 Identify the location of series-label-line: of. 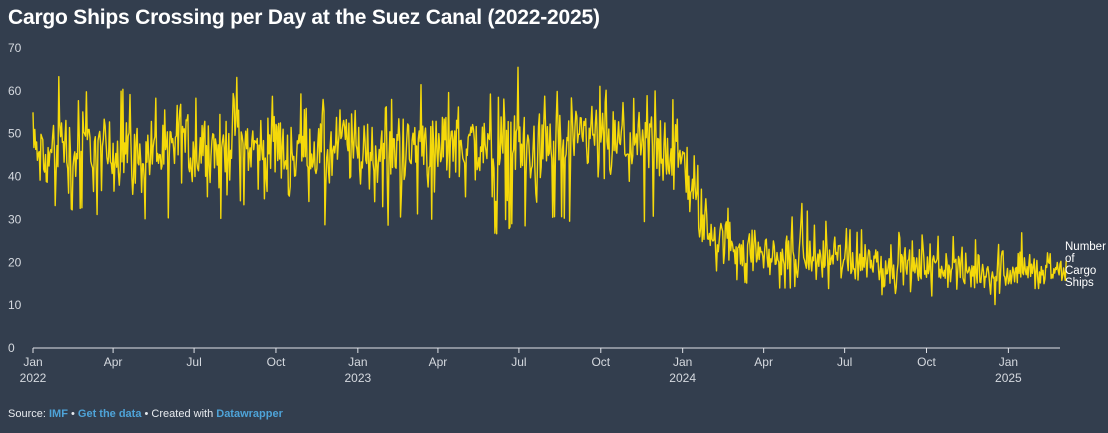
(1070, 259).